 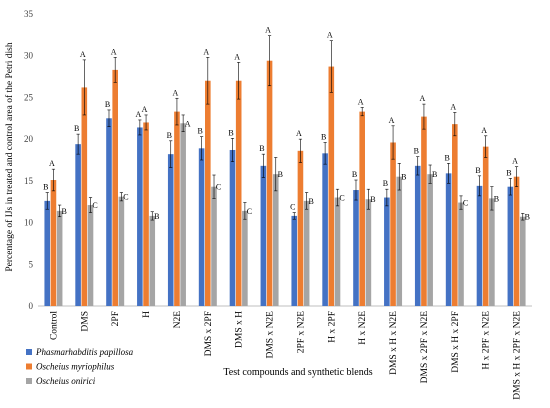 What do you see at coordinates (178, 320) in the screenshot?
I see `x-tick-label: N2E` at bounding box center [178, 320].